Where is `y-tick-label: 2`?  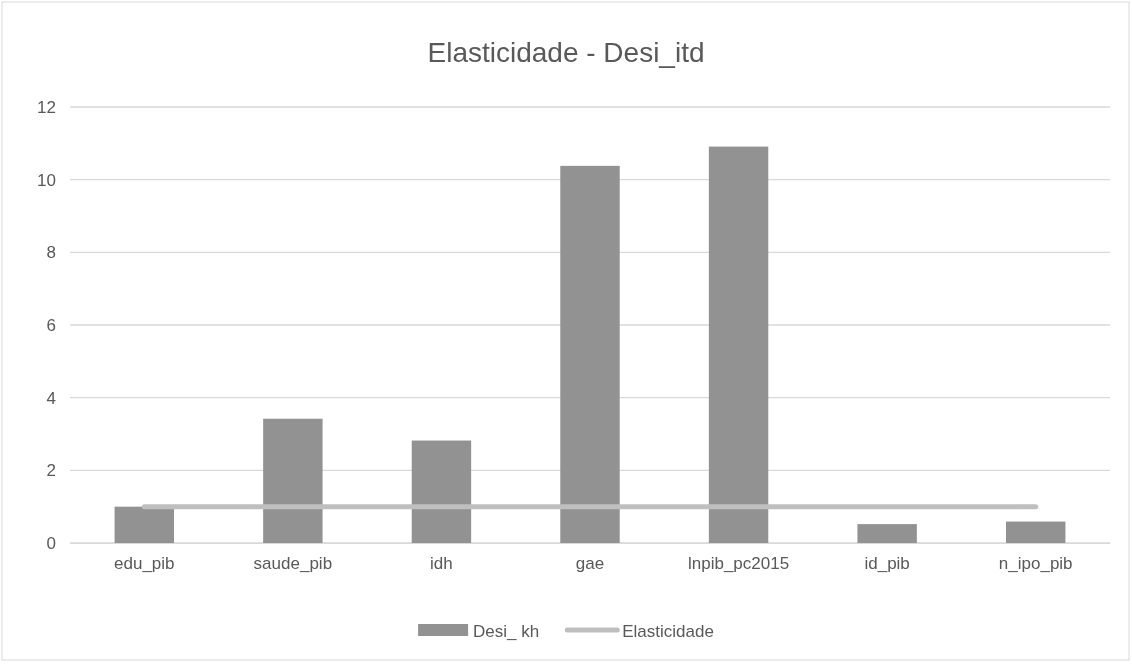
y-tick-label: 2 is located at coordinates (51, 471).